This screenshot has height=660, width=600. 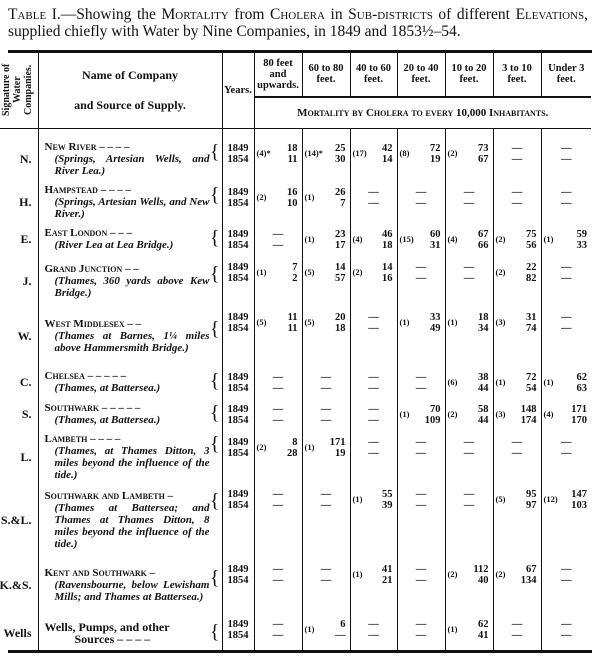 What do you see at coordinates (528, 420) in the screenshot?
I see `mortality-value: 174` at bounding box center [528, 420].